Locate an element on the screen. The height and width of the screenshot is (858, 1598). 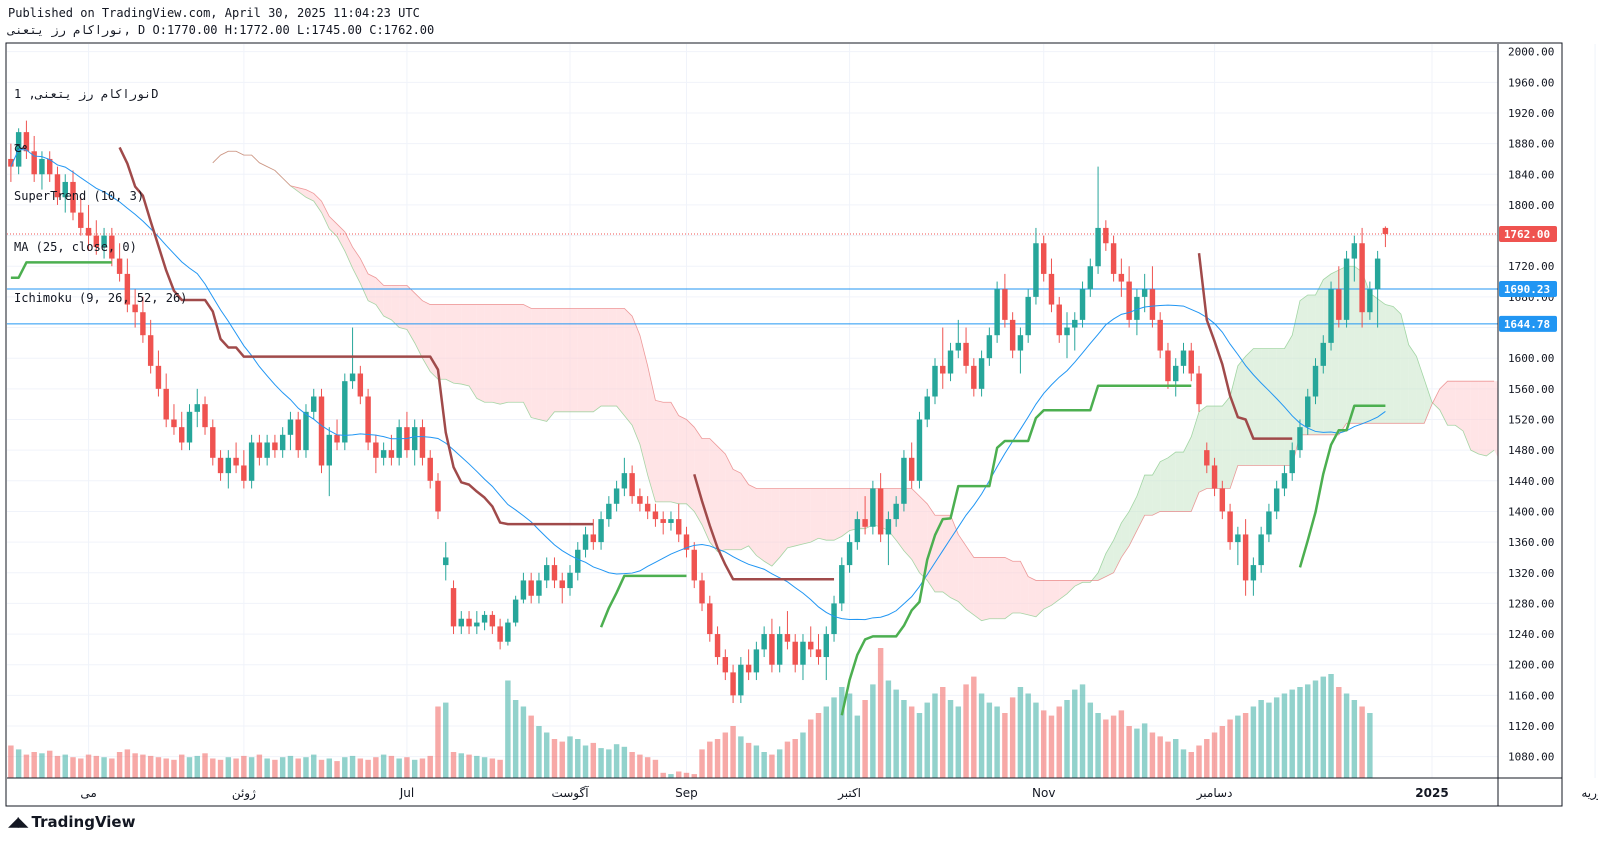
price-labels: 1762.00 1690.23 1644.78 is located at coordinates (1528, 279).